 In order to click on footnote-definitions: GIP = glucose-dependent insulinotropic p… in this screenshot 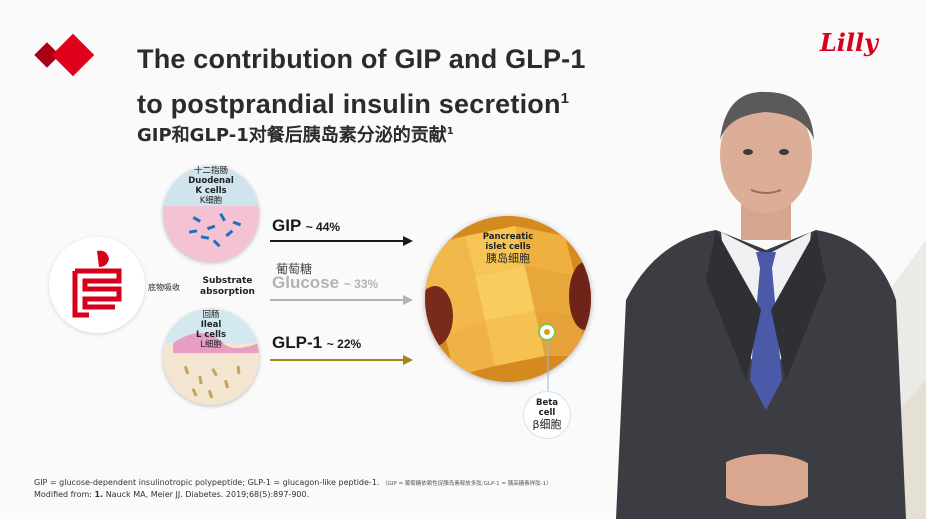, I will do `click(293, 482)`.